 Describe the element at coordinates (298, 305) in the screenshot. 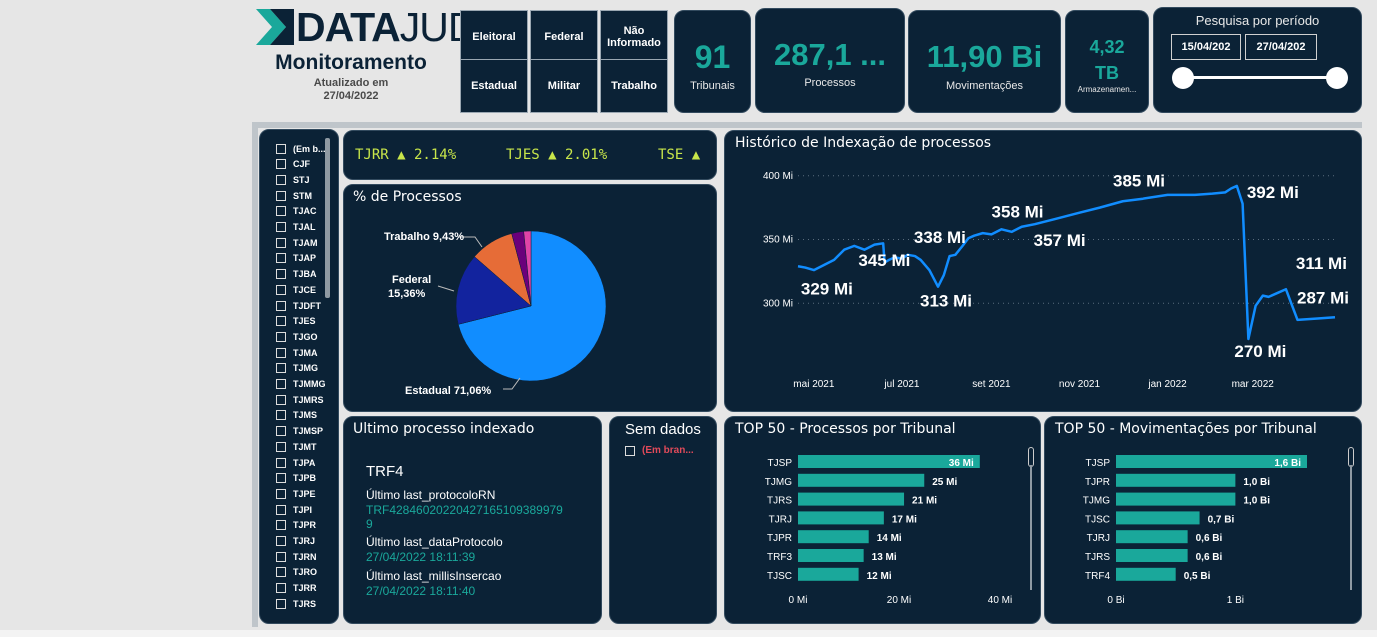

I see `filter-item: TJDFT` at that location.